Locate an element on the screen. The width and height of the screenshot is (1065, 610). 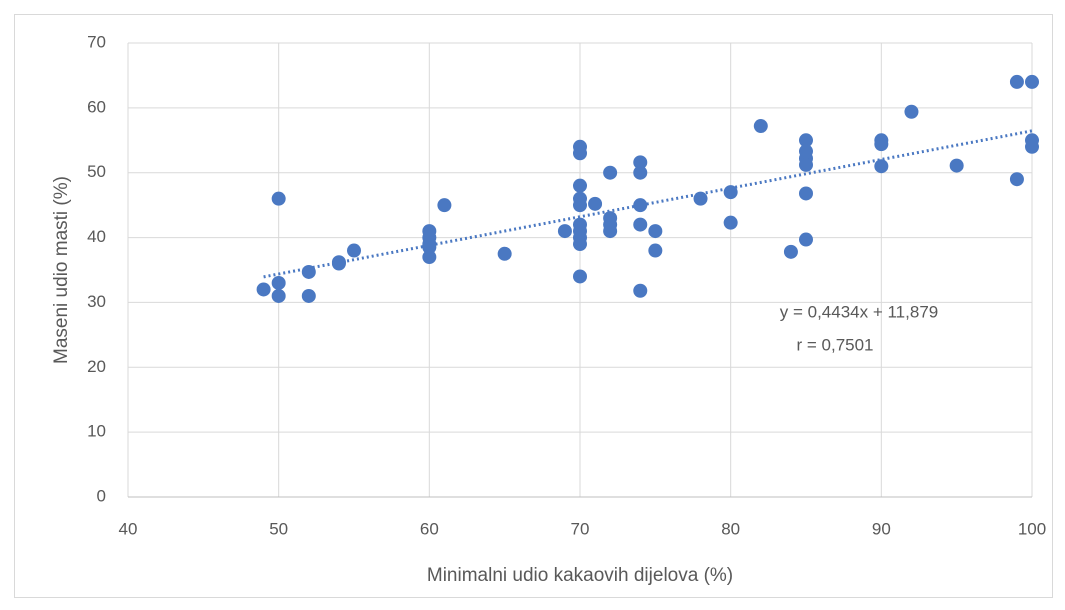
y-tick-label: 30 is located at coordinates (96, 301).